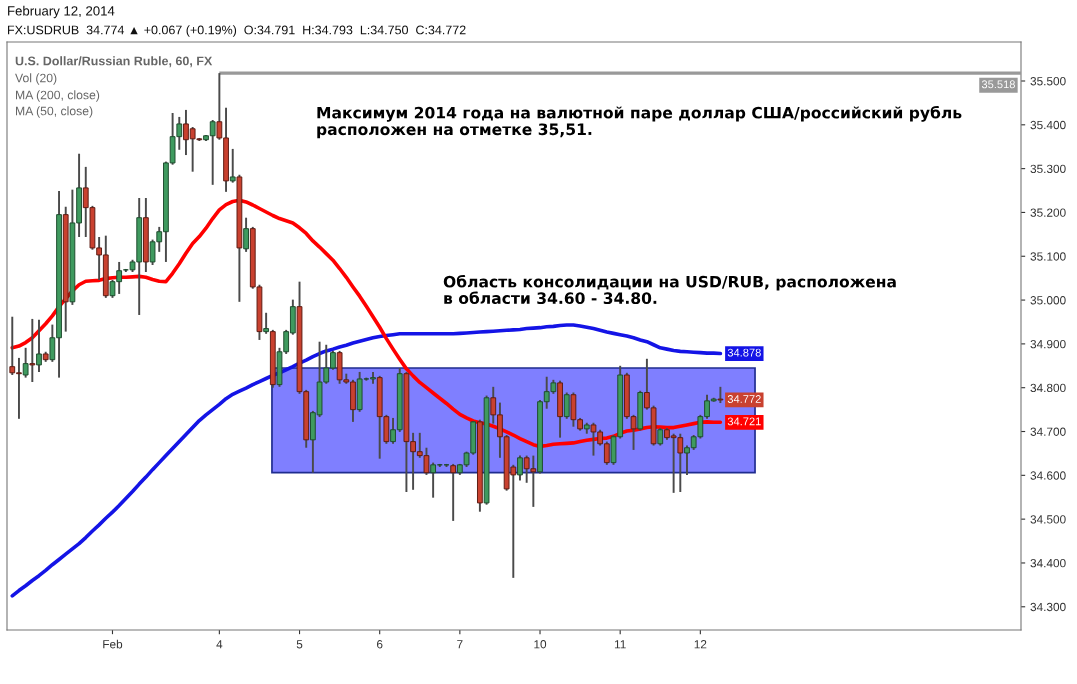 The height and width of the screenshot is (684, 1077). What do you see at coordinates (639, 122) in the screenshot?
I see `annotation: Максимум 2014 года на валютной паре доллар США/российский рубль расположен на отметке 35,51.` at bounding box center [639, 122].